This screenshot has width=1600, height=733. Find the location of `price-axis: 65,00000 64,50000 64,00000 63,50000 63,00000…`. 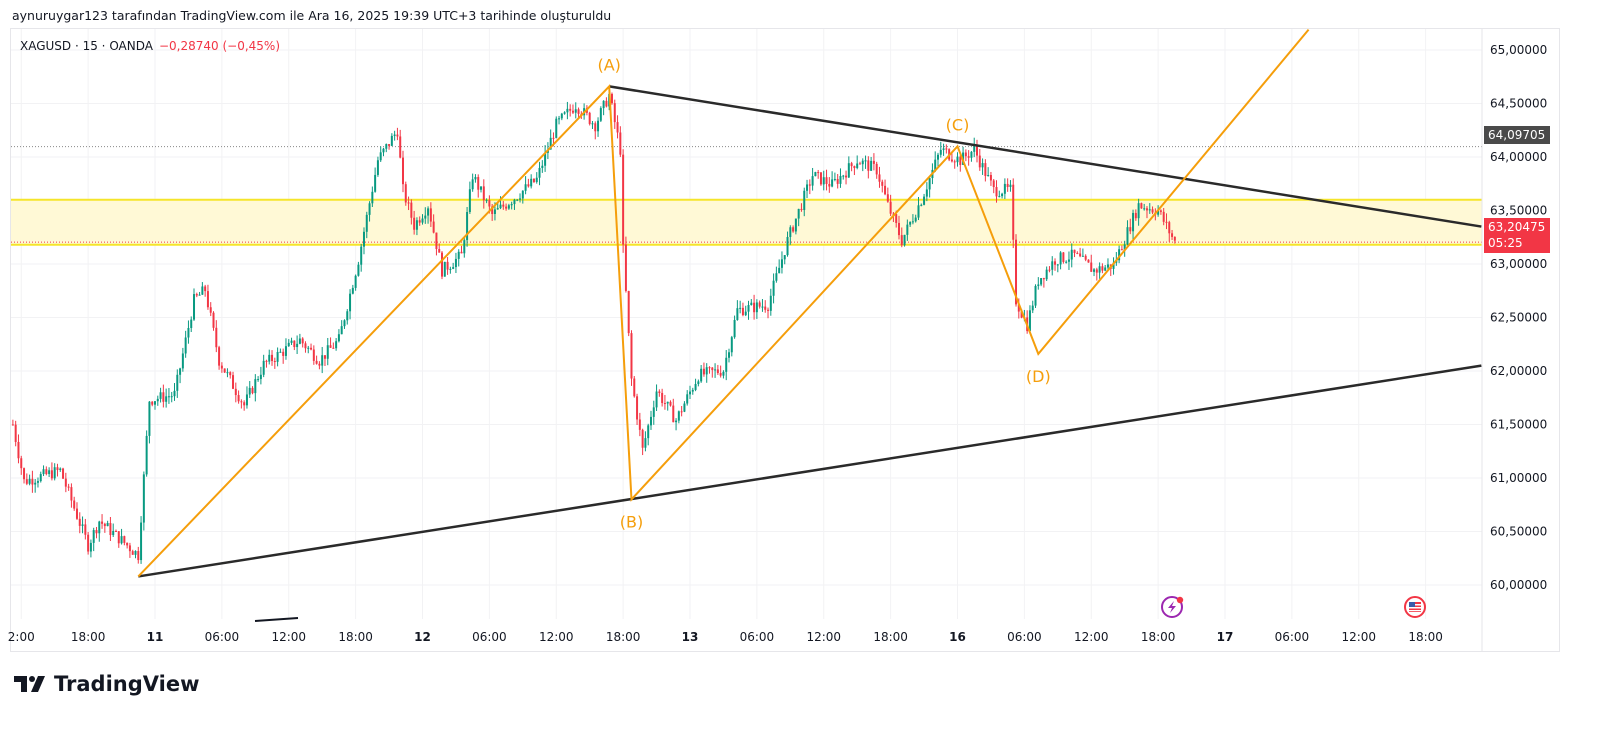

price-axis: 65,00000 64,50000 64,00000 63,50000 63,00000… is located at coordinates (1514, 340).